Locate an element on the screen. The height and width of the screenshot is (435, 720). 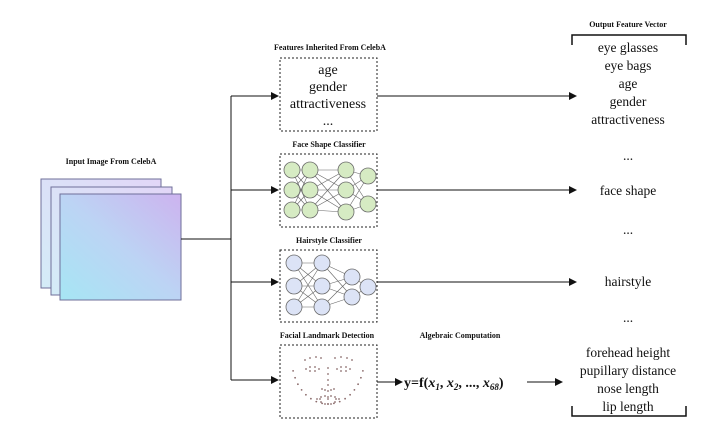
hairstyle-module: Hairstyle Classifier is located at coordinates (328, 279).